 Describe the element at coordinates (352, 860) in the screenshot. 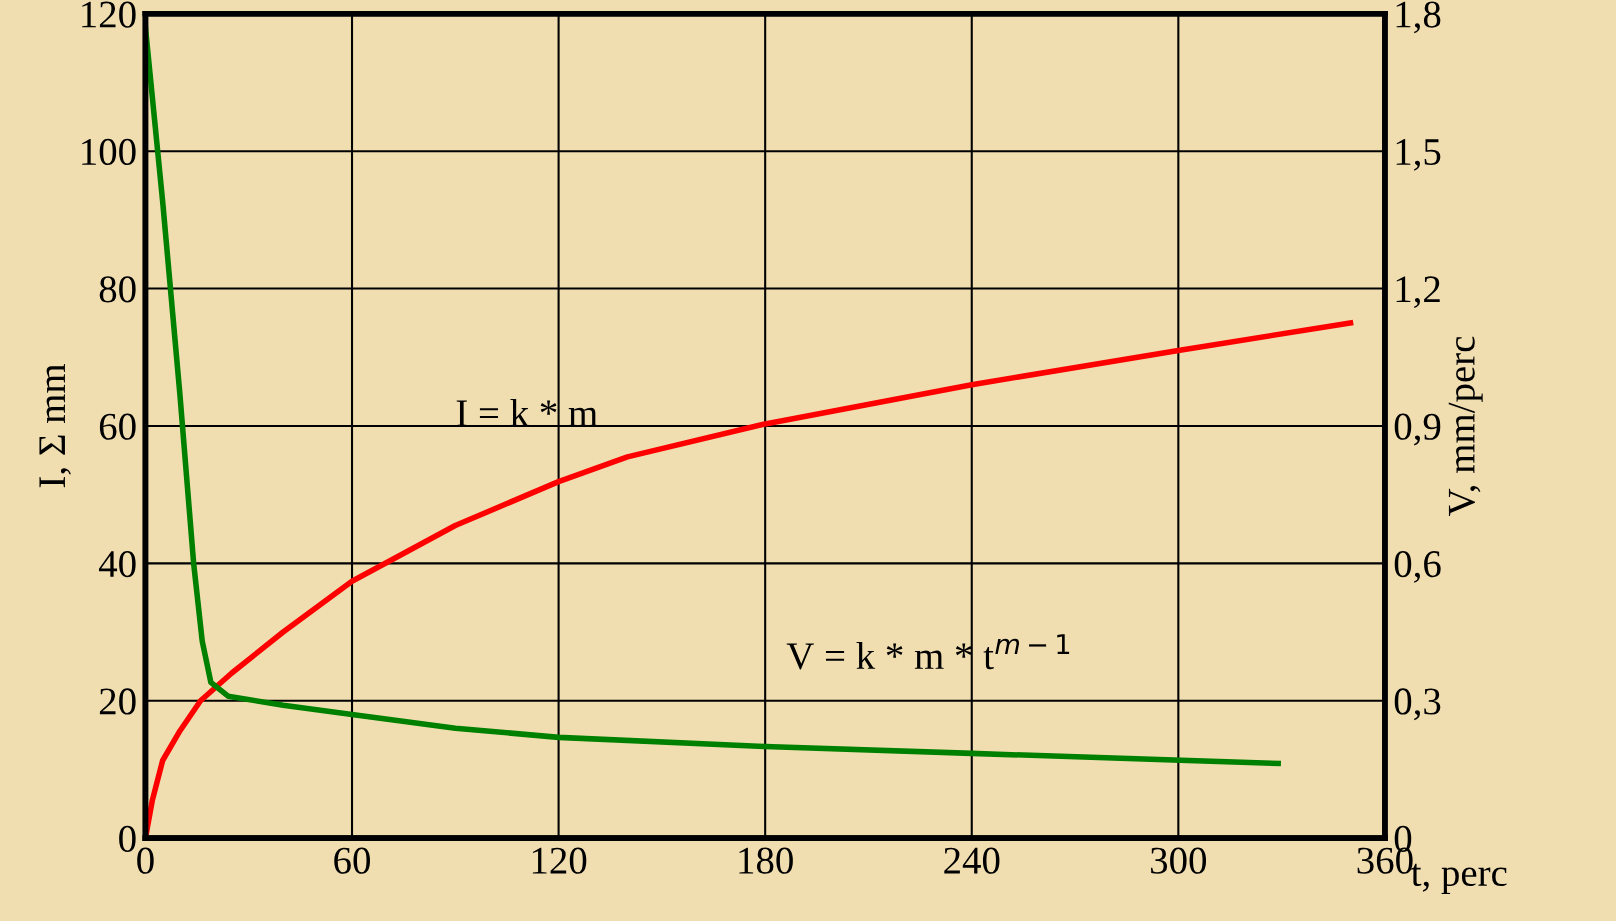

I see `x-tick-label: 60` at that location.